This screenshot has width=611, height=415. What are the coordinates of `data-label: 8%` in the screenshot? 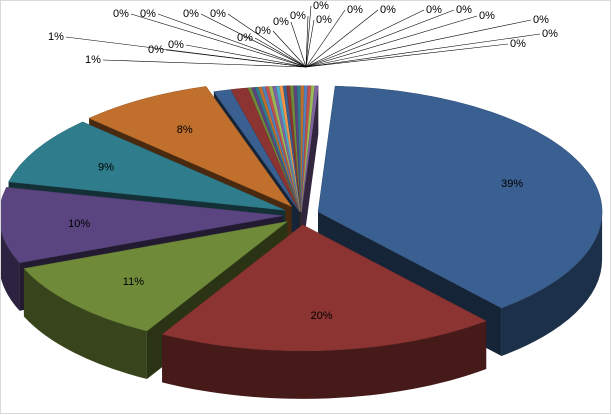 It's located at (185, 130).